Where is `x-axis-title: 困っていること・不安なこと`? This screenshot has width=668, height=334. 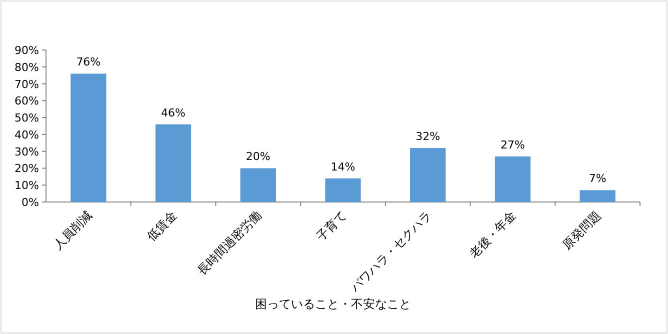
x-axis-title: 困っていること・不安なこと is located at coordinates (333, 304).